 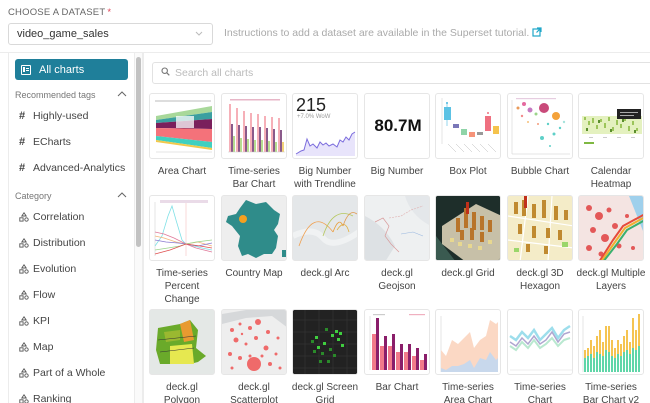 What do you see at coordinates (254, 178) in the screenshot?
I see `chart-label: Time-series Bar Chart` at bounding box center [254, 178].